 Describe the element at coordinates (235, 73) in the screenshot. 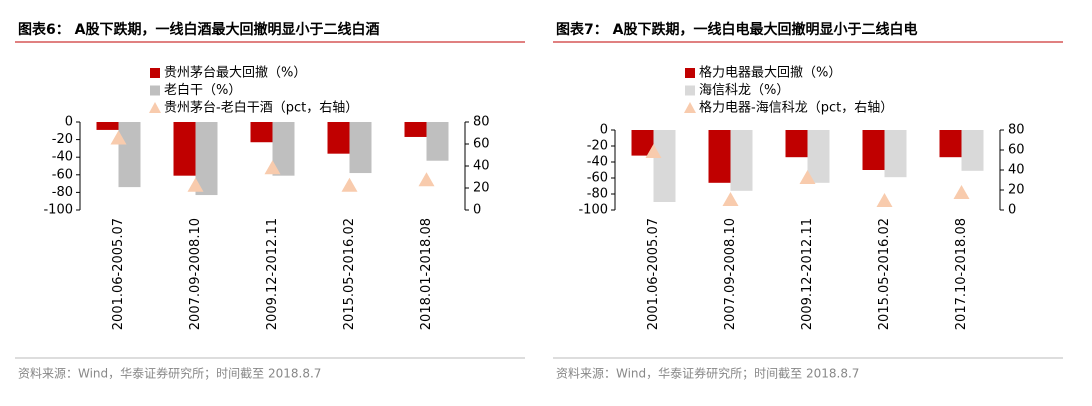

I see `legend-label: 贵州茅台最大回撤（%）` at that location.